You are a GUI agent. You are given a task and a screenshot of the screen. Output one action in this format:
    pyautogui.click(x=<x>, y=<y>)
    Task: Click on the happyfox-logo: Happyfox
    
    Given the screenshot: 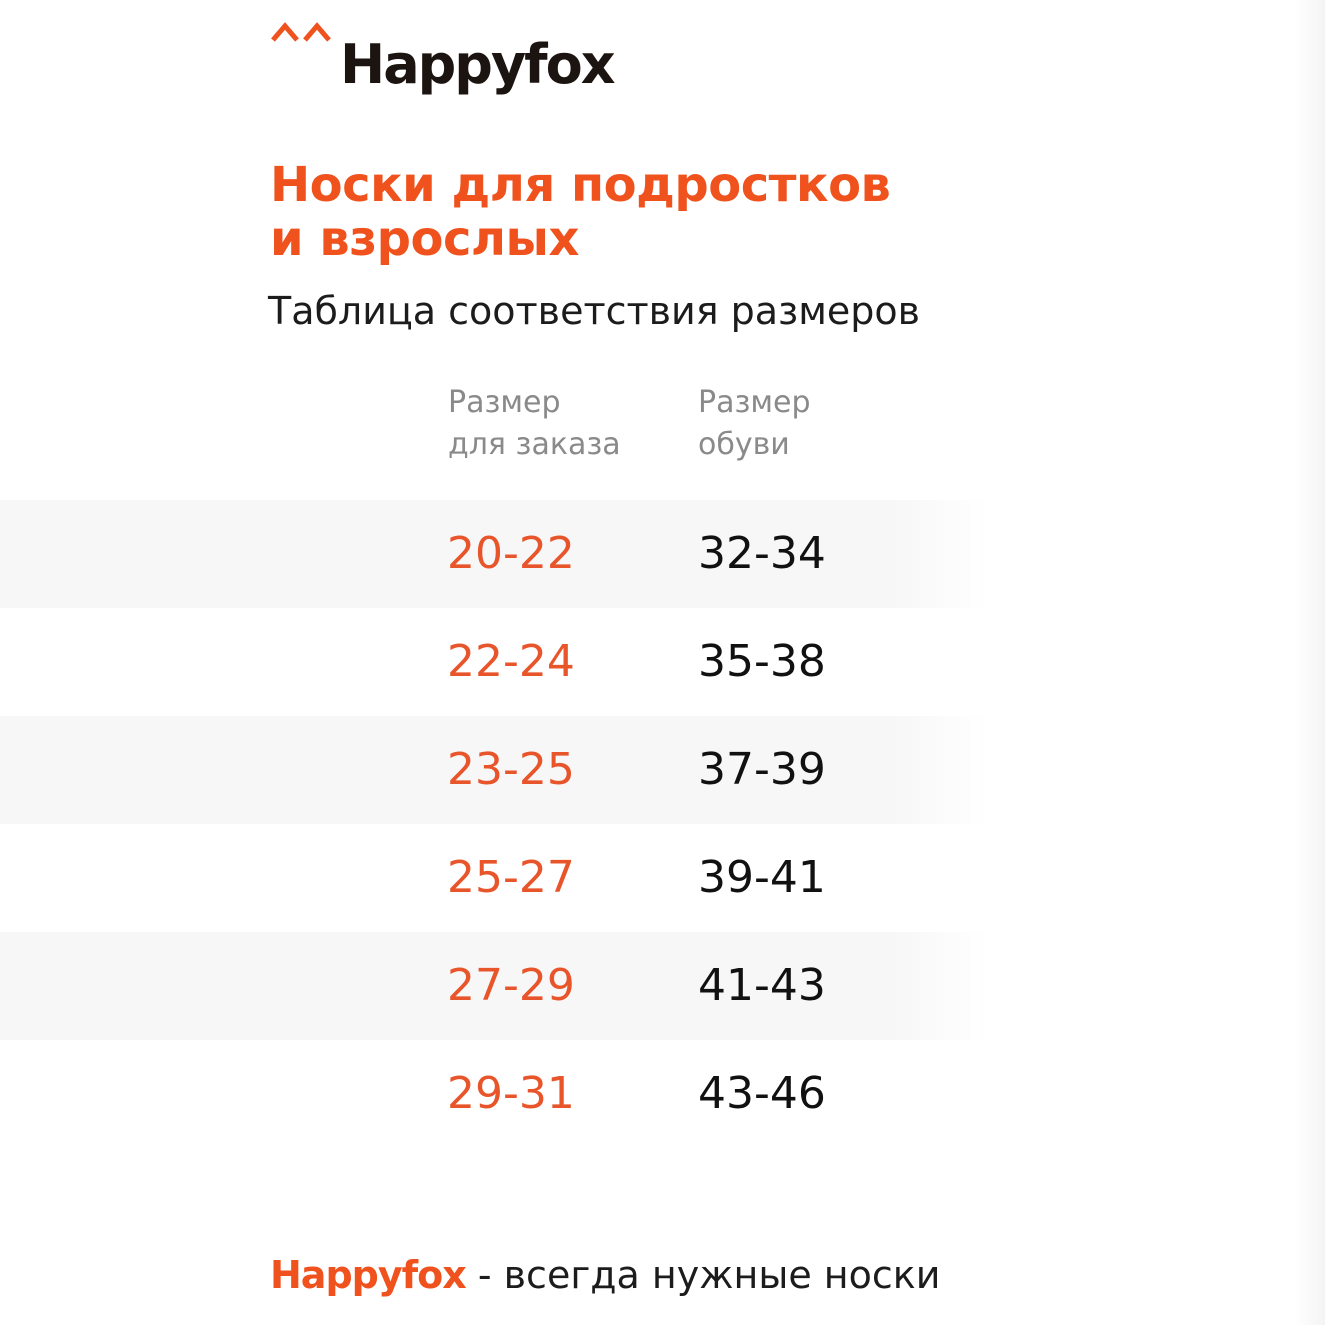 What is the action you would take?
    pyautogui.click(x=450, y=63)
    